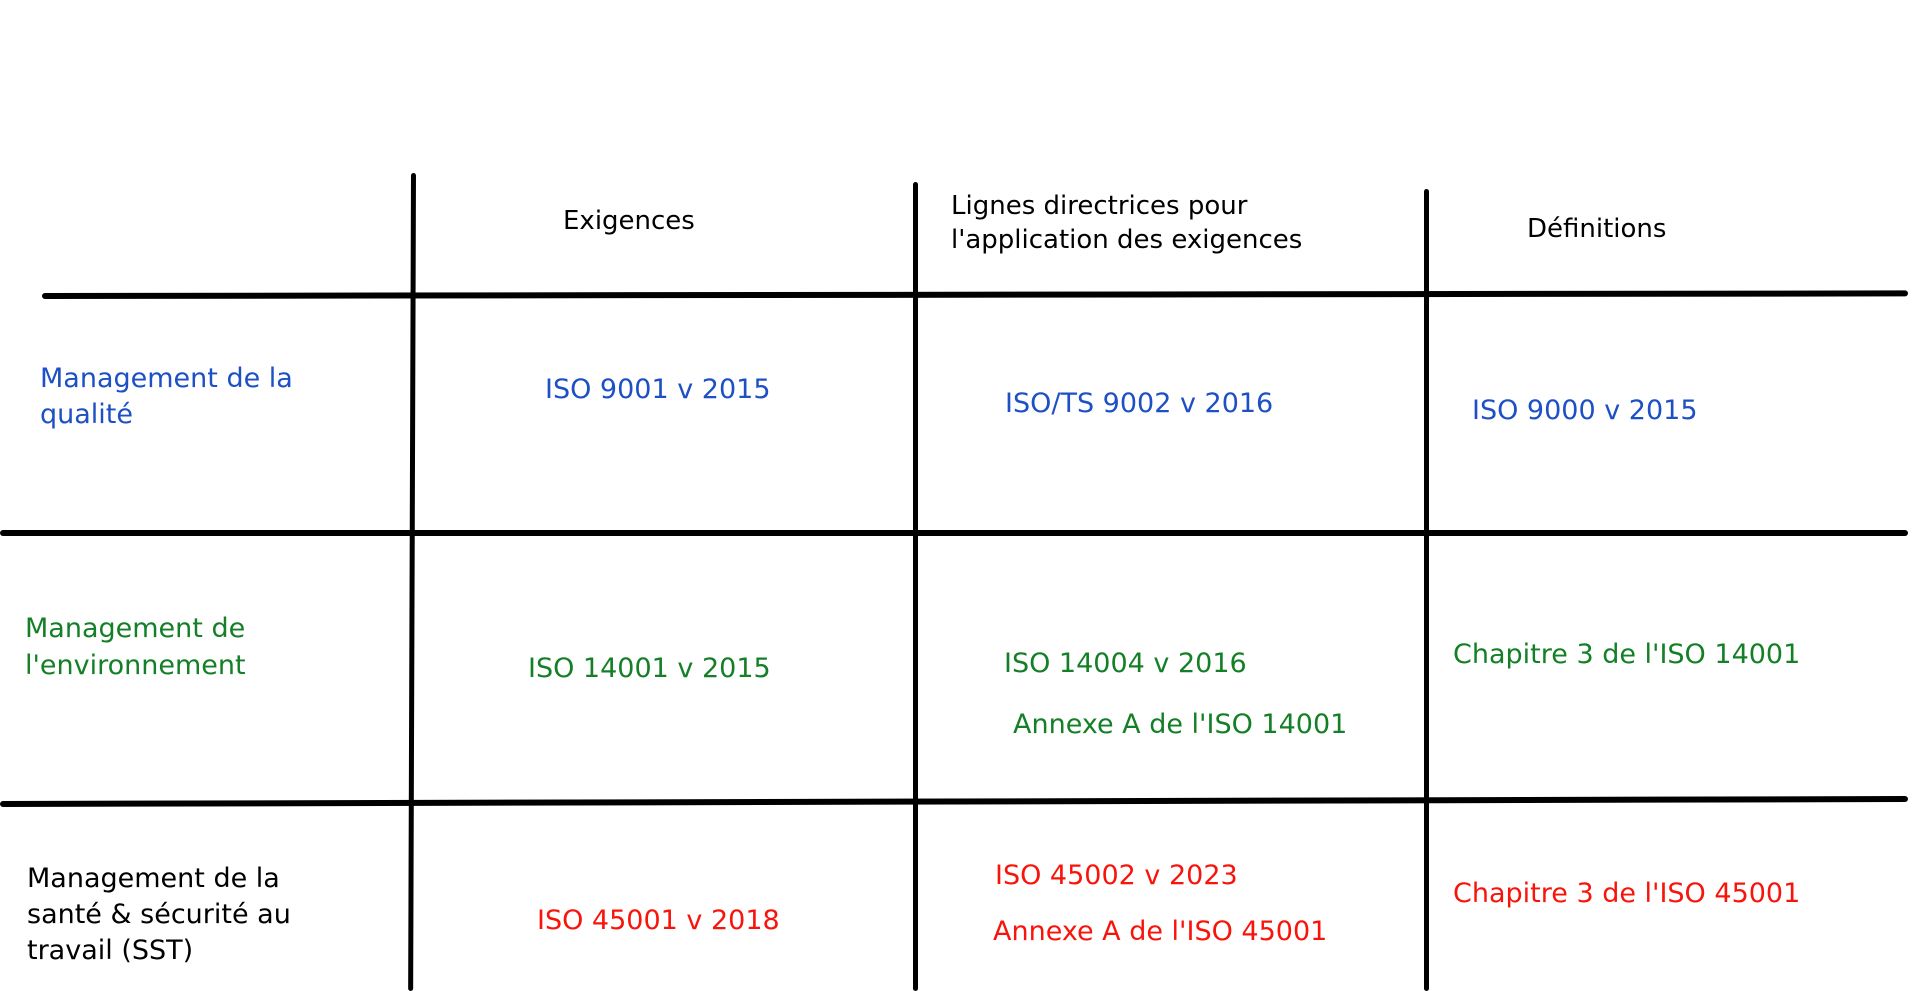  I want to click on cell-sst-lignes-directrices-1: ISO 45002 v 2023, so click(1116, 875).